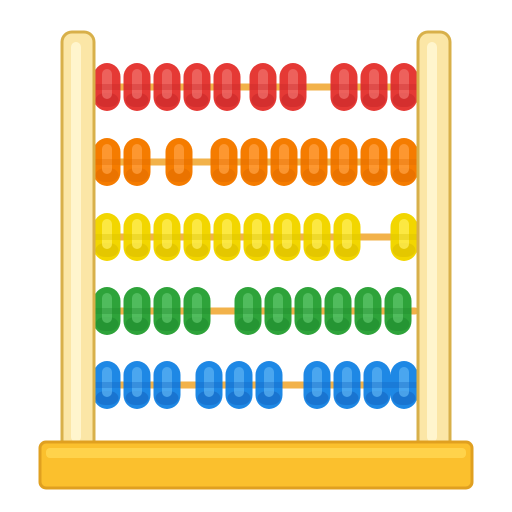  I want to click on bead-row-orange, so click(255, 162).